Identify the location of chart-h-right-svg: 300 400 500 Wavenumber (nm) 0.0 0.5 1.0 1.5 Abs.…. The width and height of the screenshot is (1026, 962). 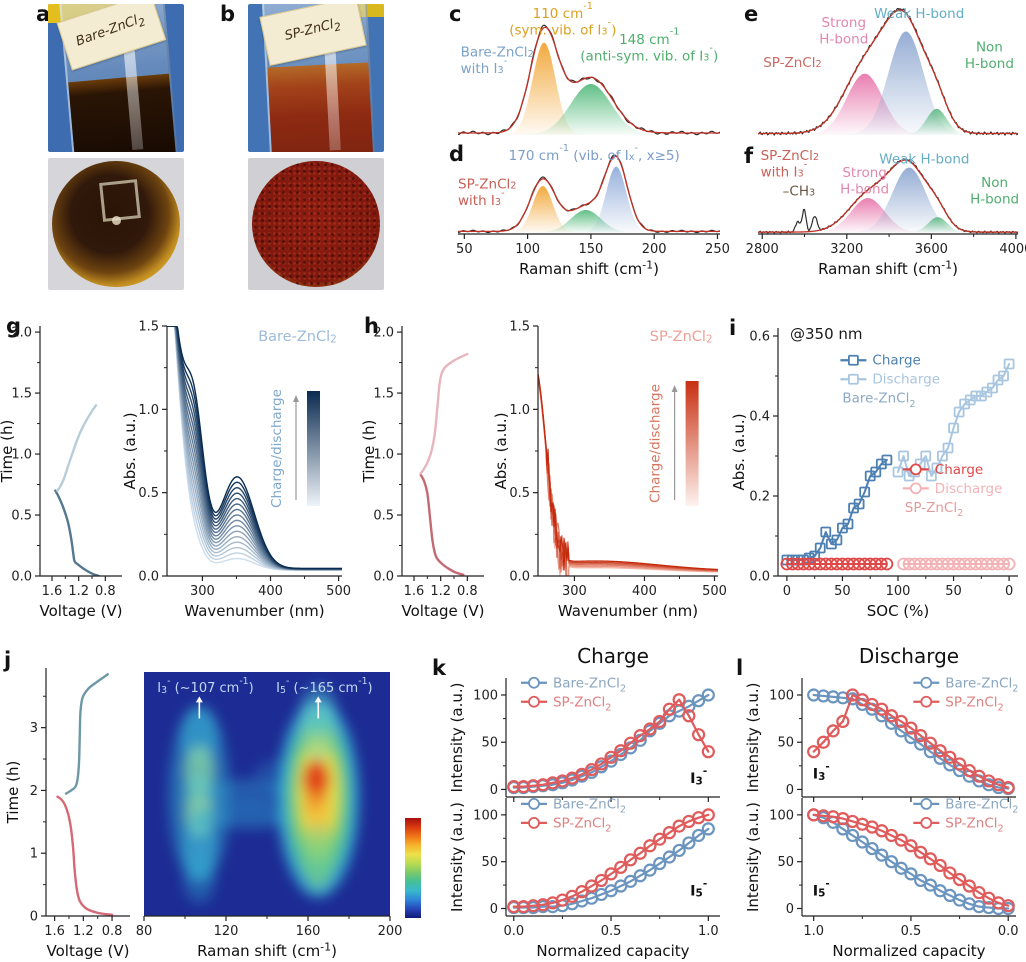
(609, 470).